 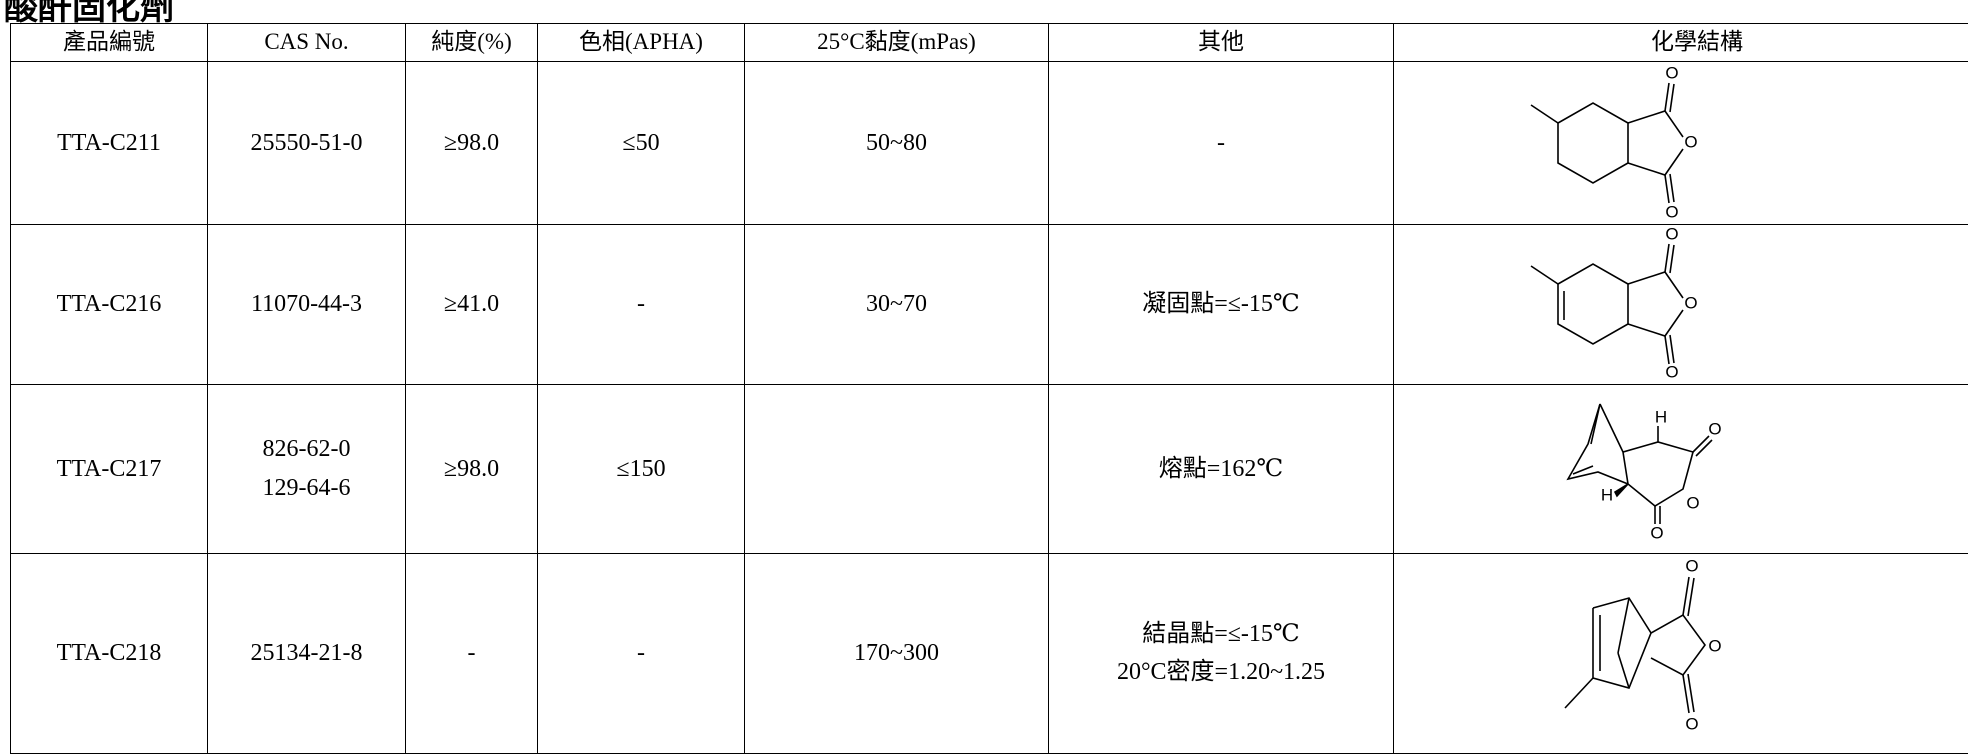 I want to click on cell-text: 熔點=162℃, so click(x=1221, y=469).